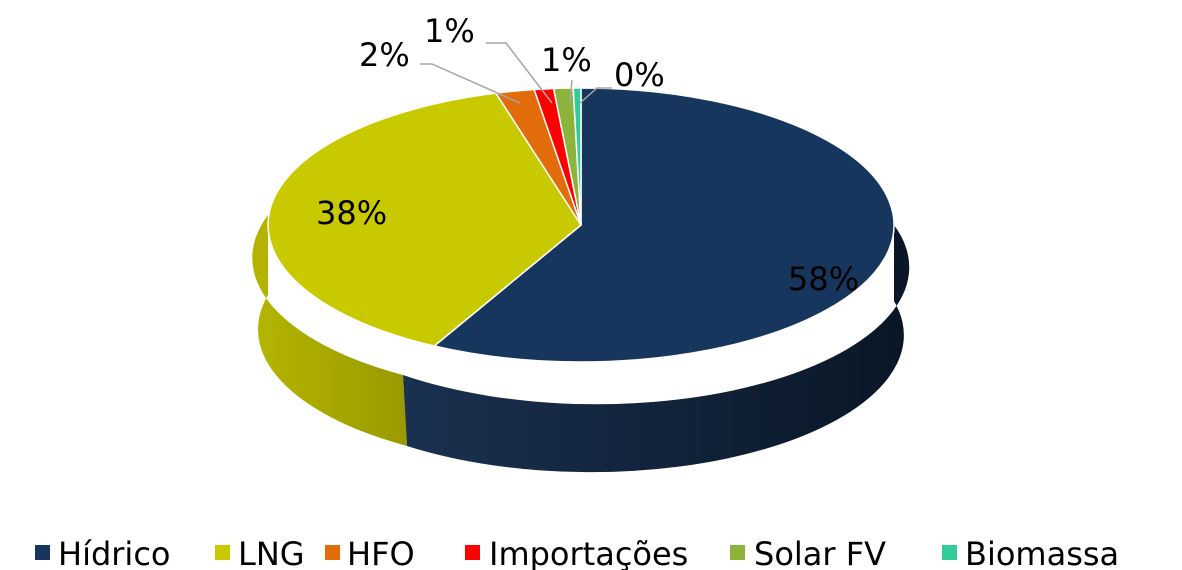  What do you see at coordinates (222, 552) in the screenshot?
I see `legend-swatch-lng` at bounding box center [222, 552].